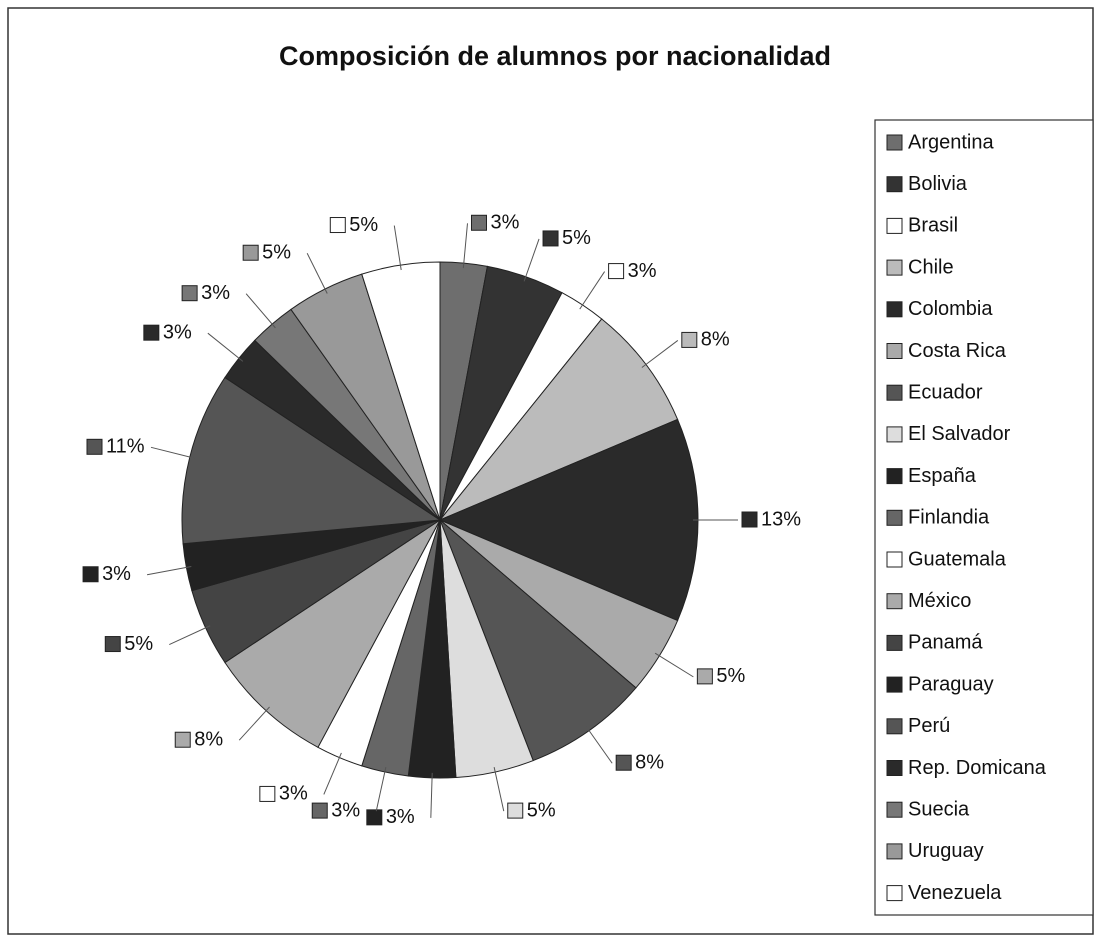 The width and height of the screenshot is (1095, 943). I want to click on legend-label: Guatemala, so click(957, 559).